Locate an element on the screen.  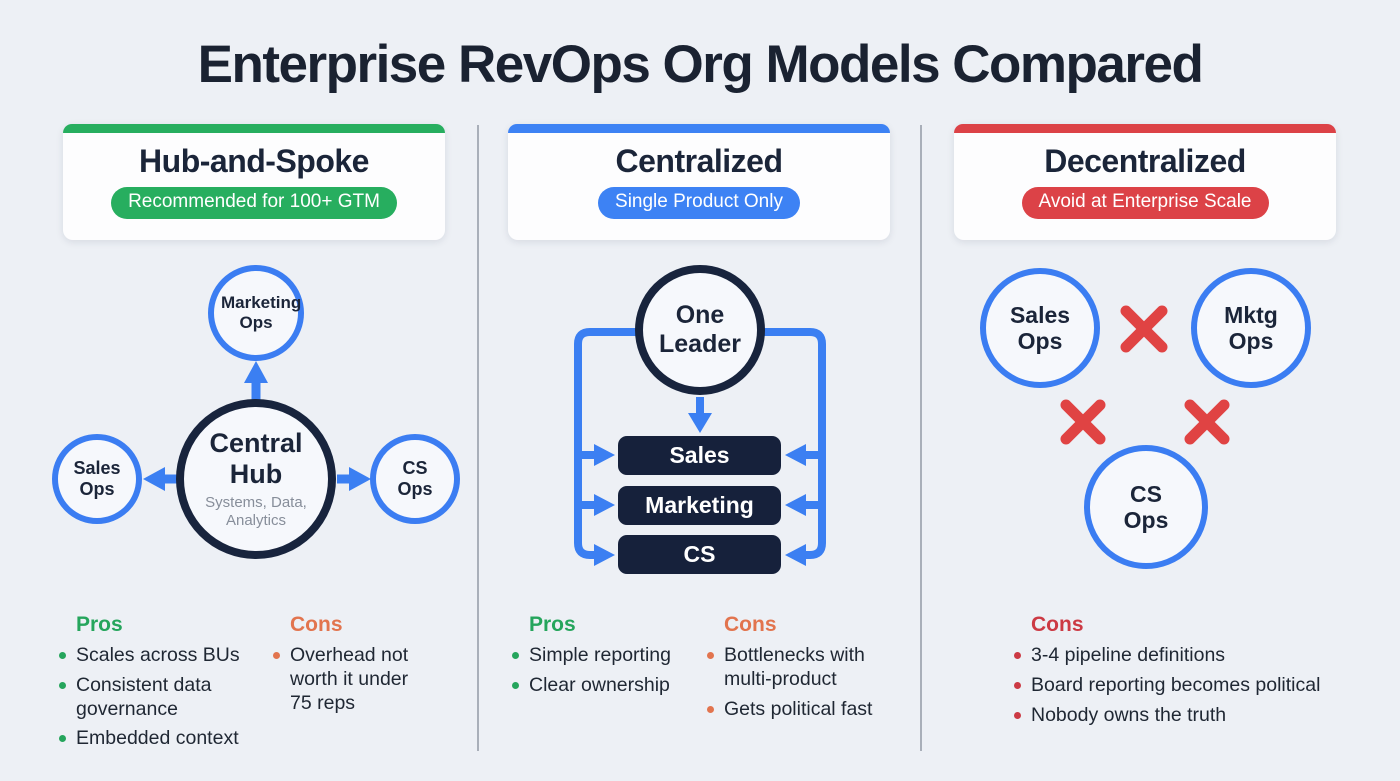
accent-bar-red is located at coordinates (1145, 128).